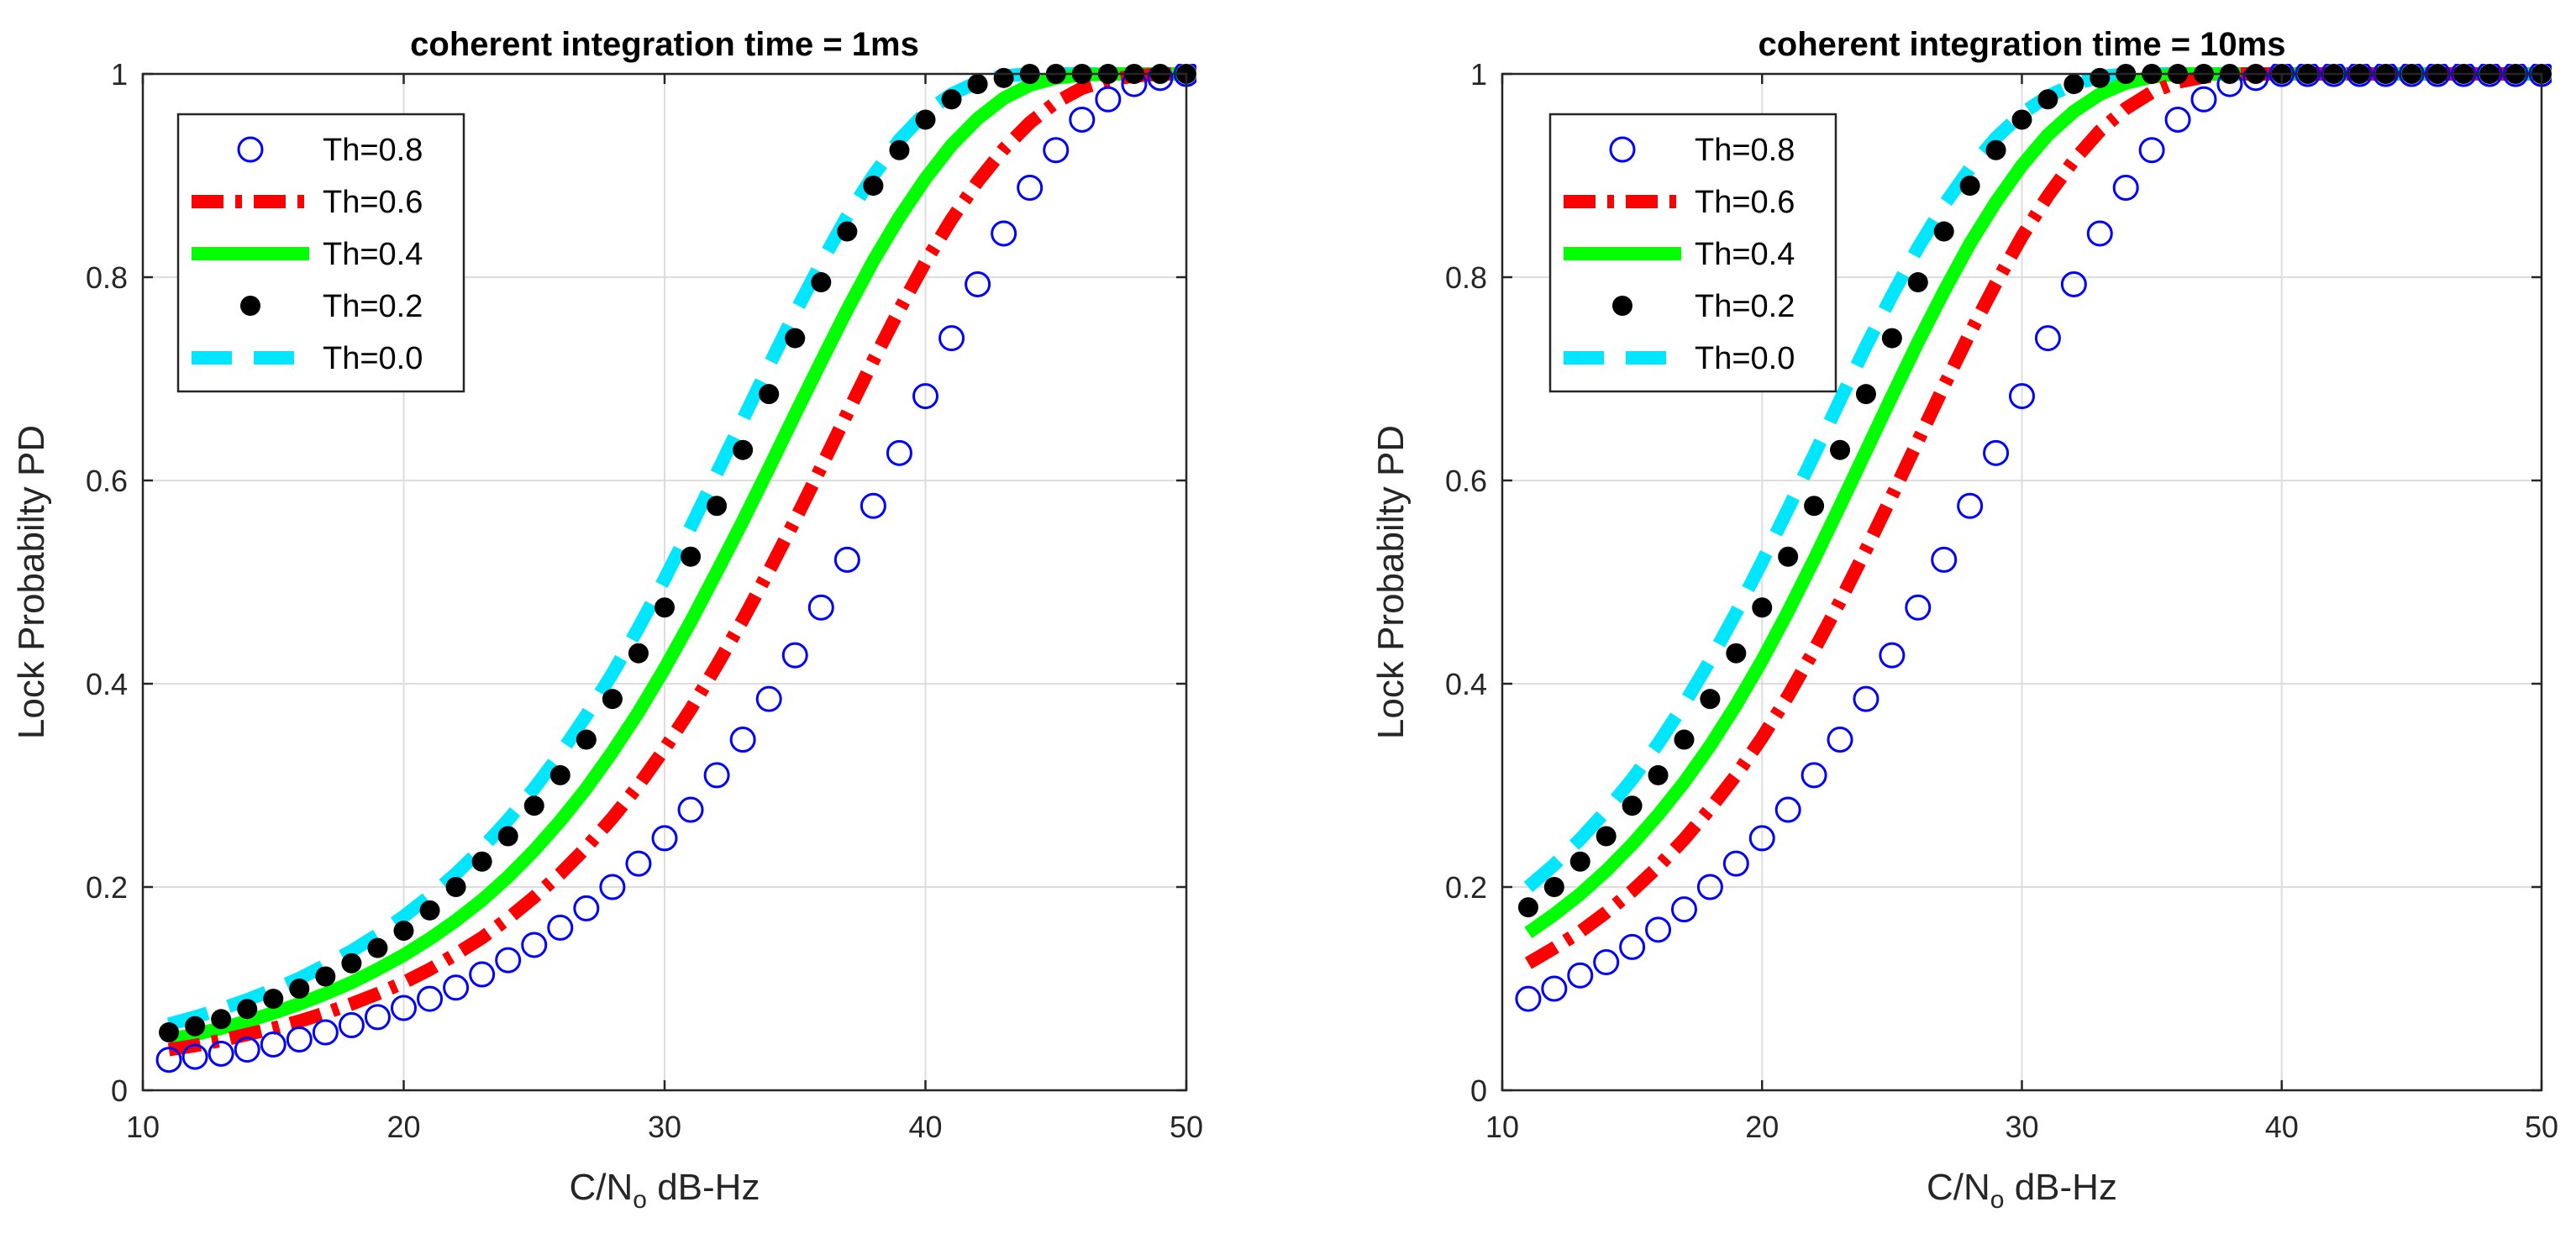 Image resolution: width=2576 pixels, height=1244 pixels. What do you see at coordinates (665, 1190) in the screenshot?
I see `x-axis-label: C/No dB-Hz` at bounding box center [665, 1190].